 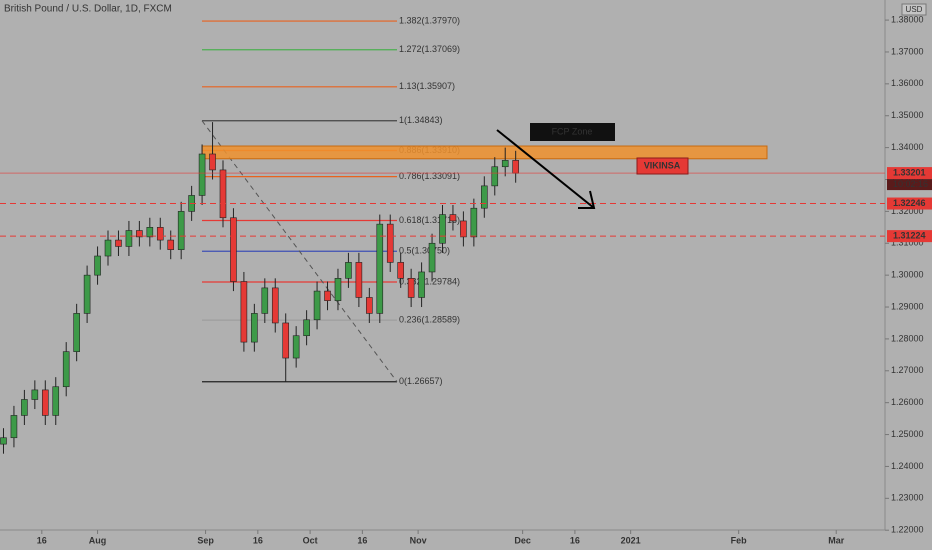 What do you see at coordinates (907, 19) in the screenshot?
I see `y-tick-label: 1.38000` at bounding box center [907, 19].